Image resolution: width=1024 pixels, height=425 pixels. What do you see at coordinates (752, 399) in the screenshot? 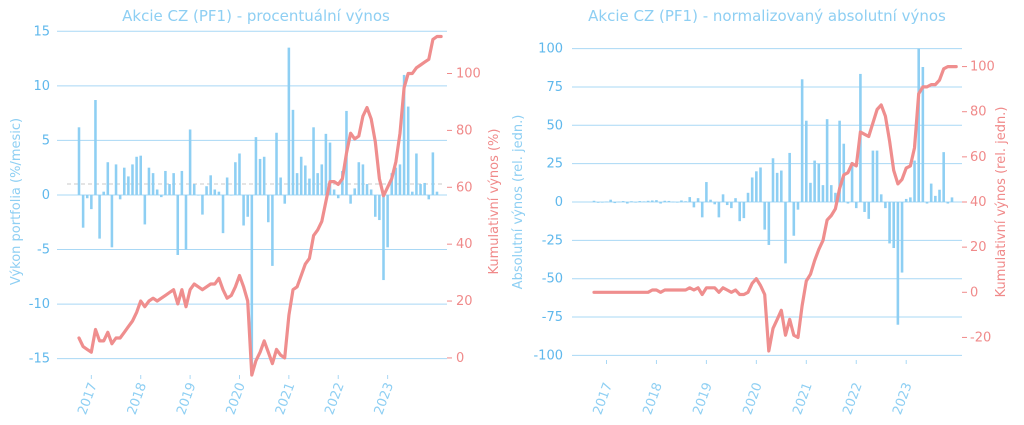
I see `x-tick-label: 2020` at bounding box center [752, 399].